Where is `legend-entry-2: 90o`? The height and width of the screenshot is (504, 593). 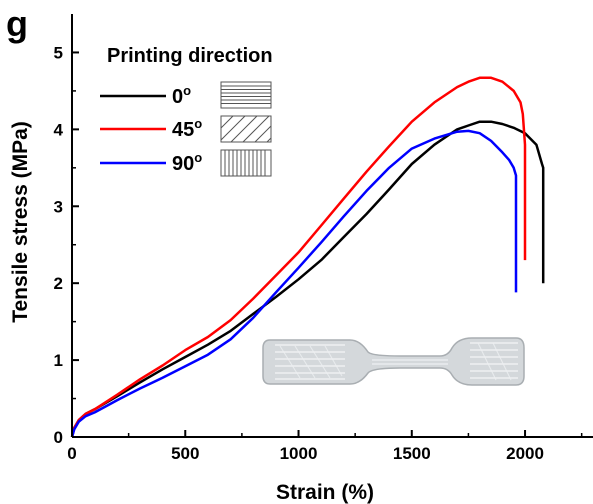
legend-entry-2: 90o is located at coordinates (186, 163).